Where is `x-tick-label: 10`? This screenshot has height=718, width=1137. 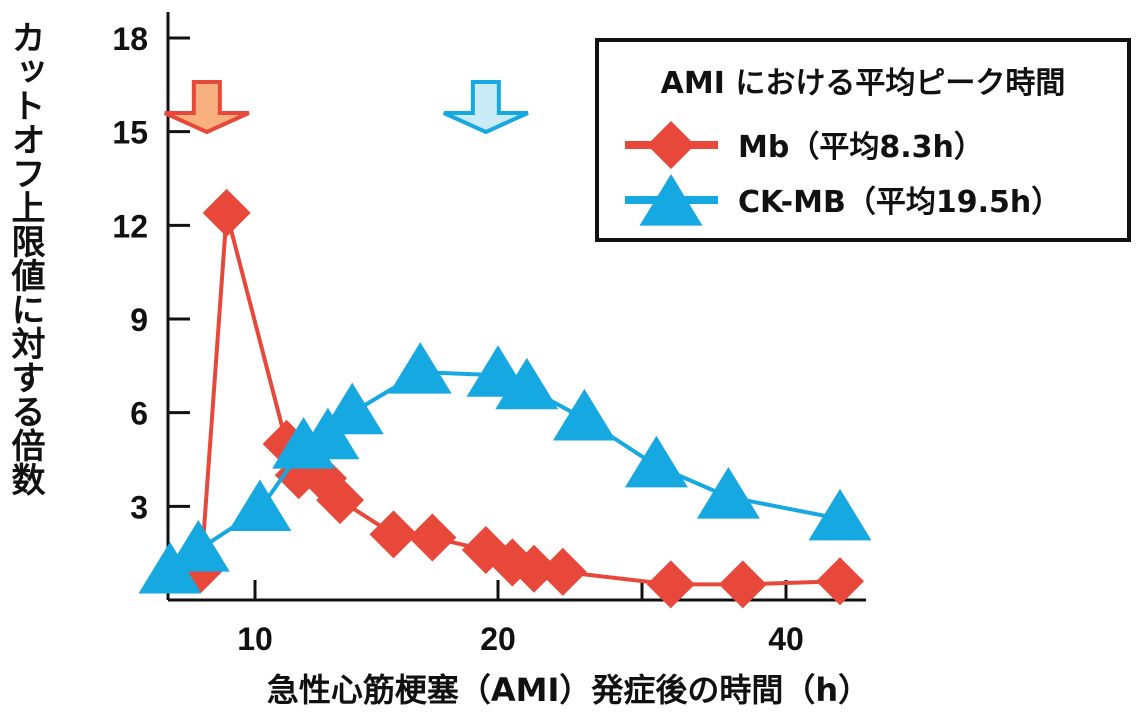
x-tick-label: 10 is located at coordinates (255, 639).